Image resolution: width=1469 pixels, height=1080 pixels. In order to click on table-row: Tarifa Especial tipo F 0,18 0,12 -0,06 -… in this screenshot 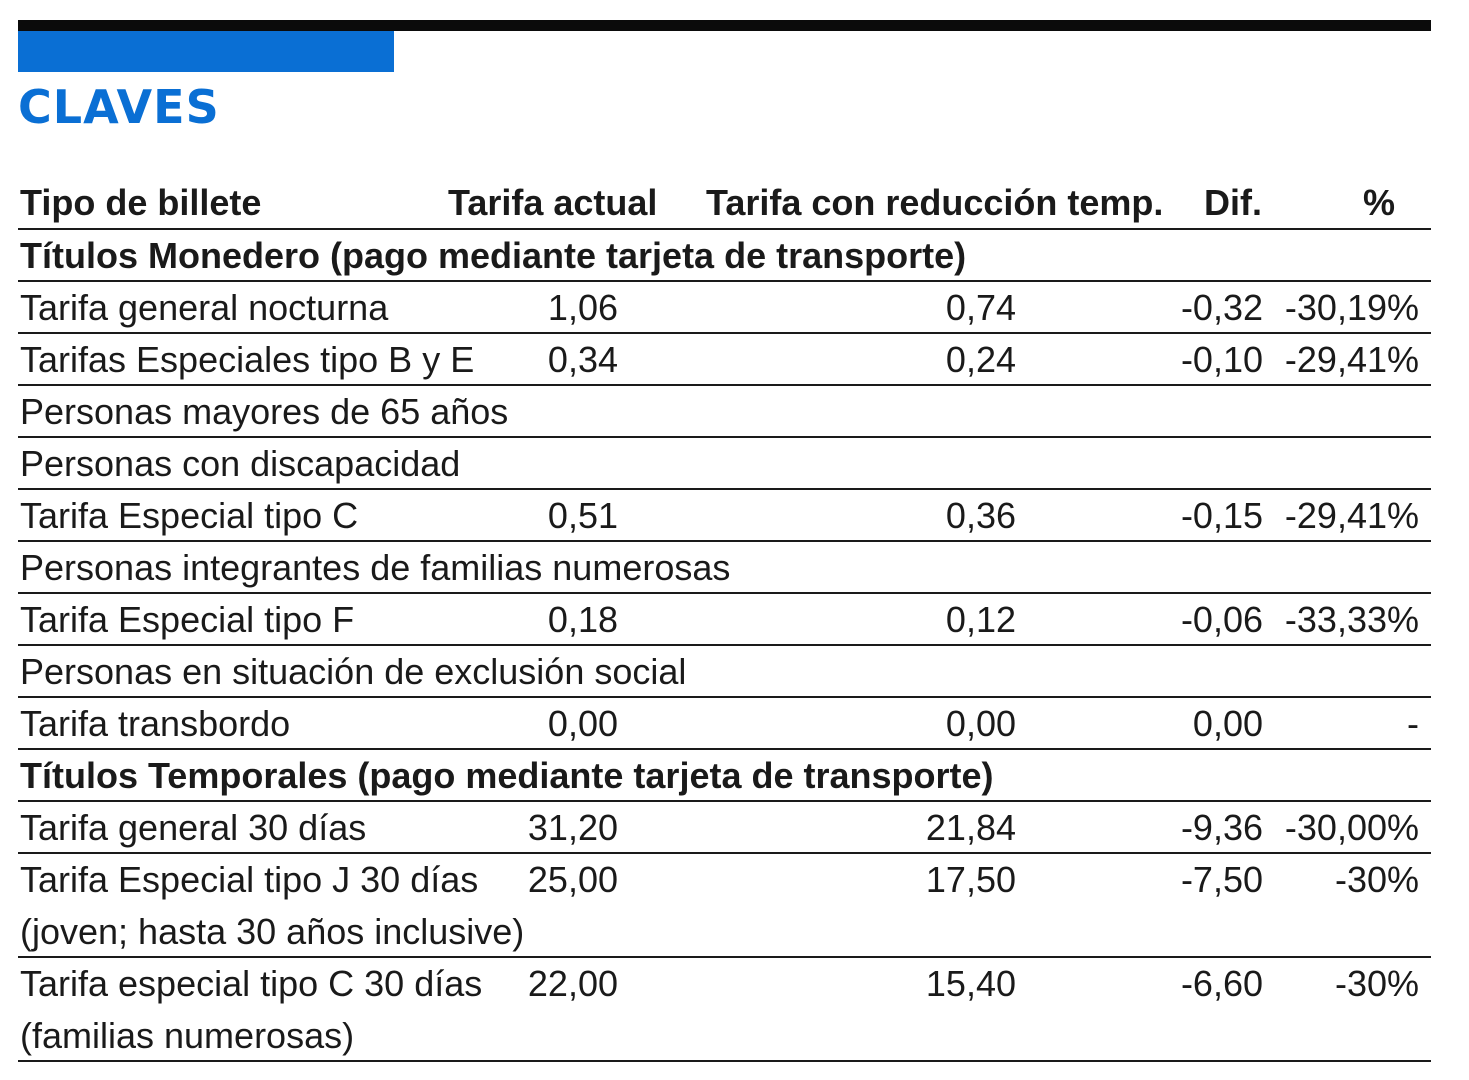, I will do `click(724, 620)`.